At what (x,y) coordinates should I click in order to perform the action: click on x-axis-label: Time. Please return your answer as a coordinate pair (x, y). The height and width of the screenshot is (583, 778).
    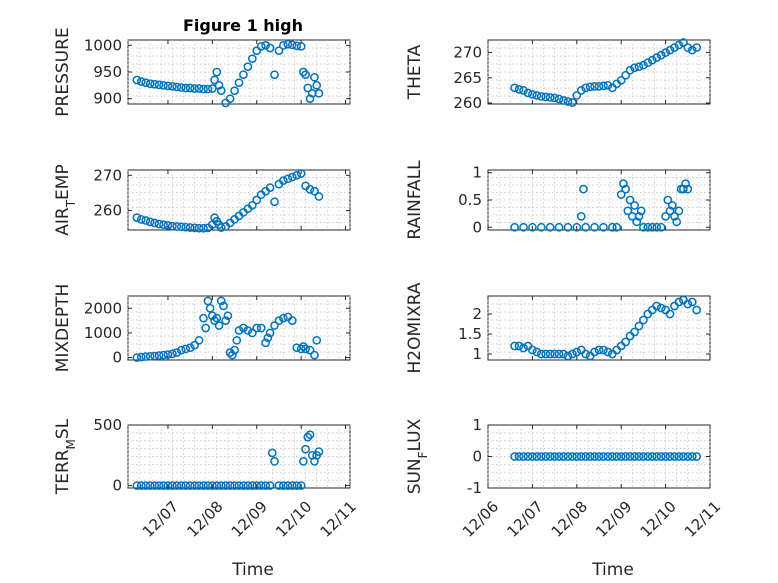
    Looking at the image, I should click on (612, 570).